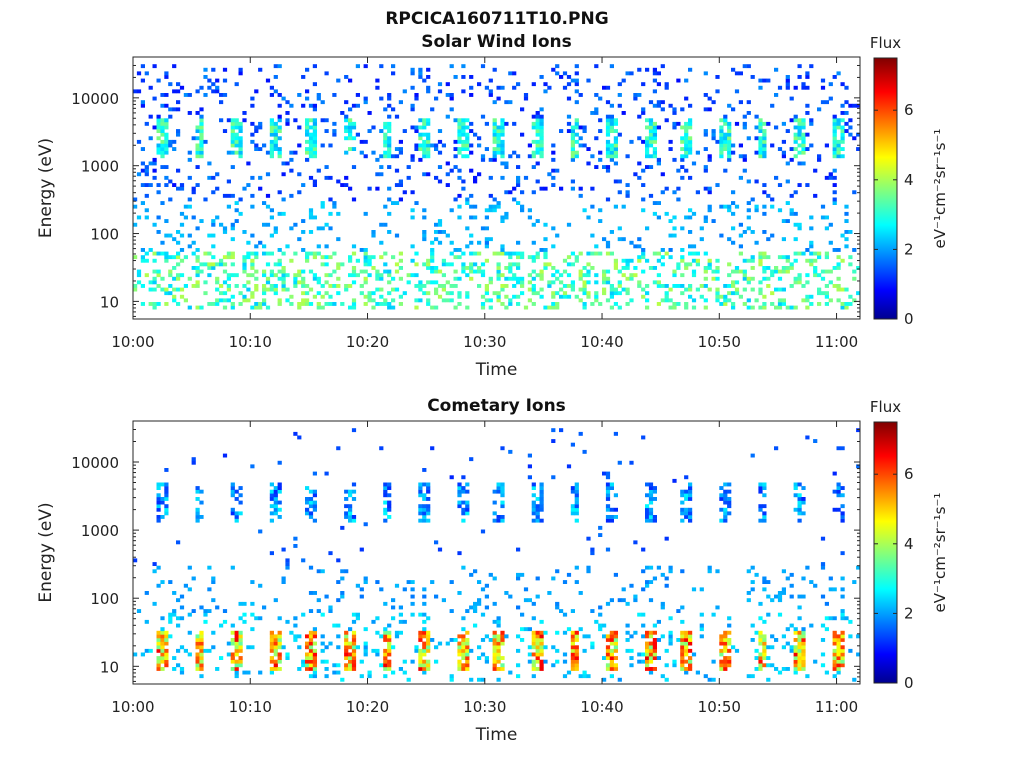  What do you see at coordinates (496, 19) in the screenshot?
I see `figure-title: RPCICA160711T10.PNG` at bounding box center [496, 19].